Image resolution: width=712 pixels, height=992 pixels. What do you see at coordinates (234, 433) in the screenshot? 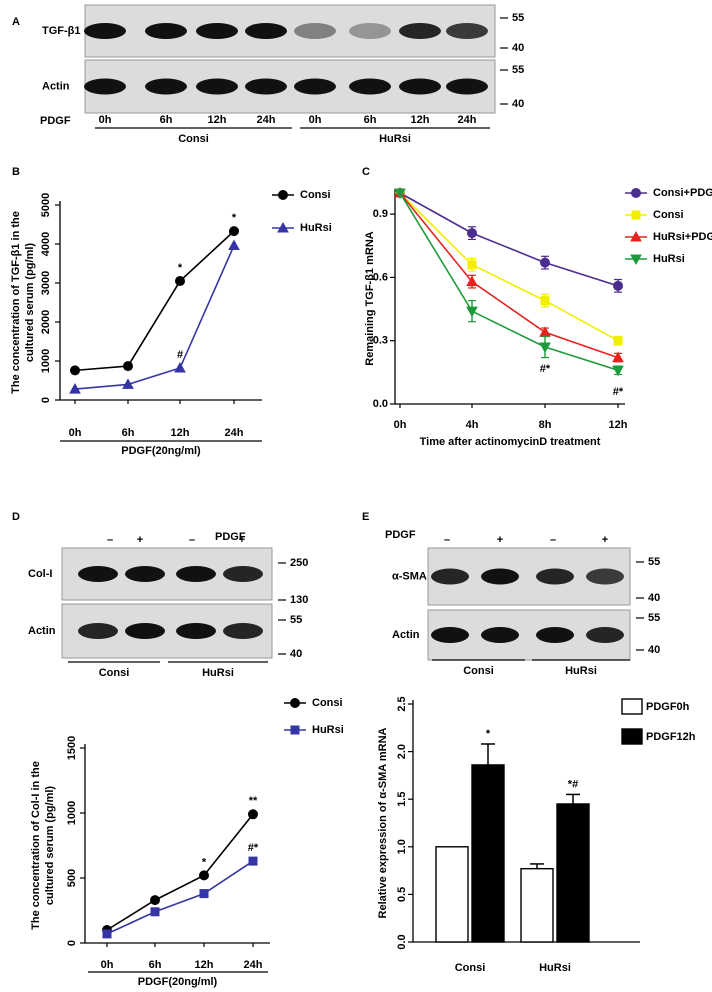
I see `x-tick-label: 24h` at bounding box center [234, 433].